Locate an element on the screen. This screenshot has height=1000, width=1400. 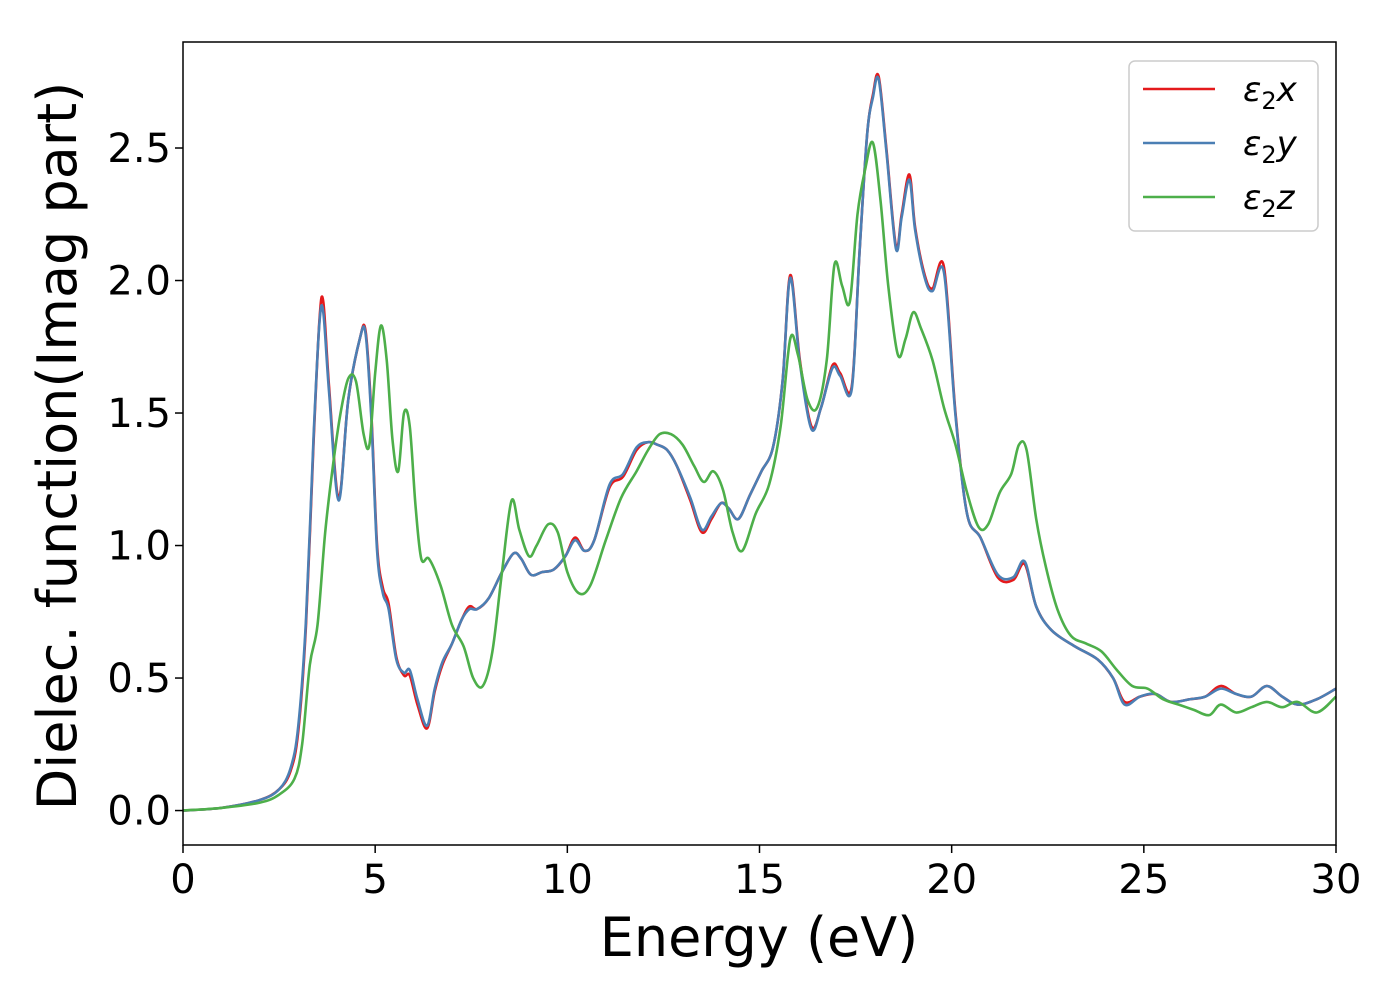
x-tick-label: 10 is located at coordinates (567, 880).